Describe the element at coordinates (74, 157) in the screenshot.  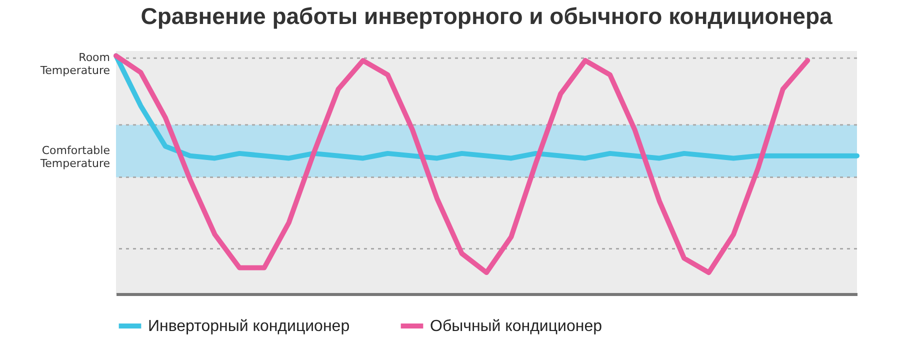
I see `band-label: Comfortable Temperature` at that location.